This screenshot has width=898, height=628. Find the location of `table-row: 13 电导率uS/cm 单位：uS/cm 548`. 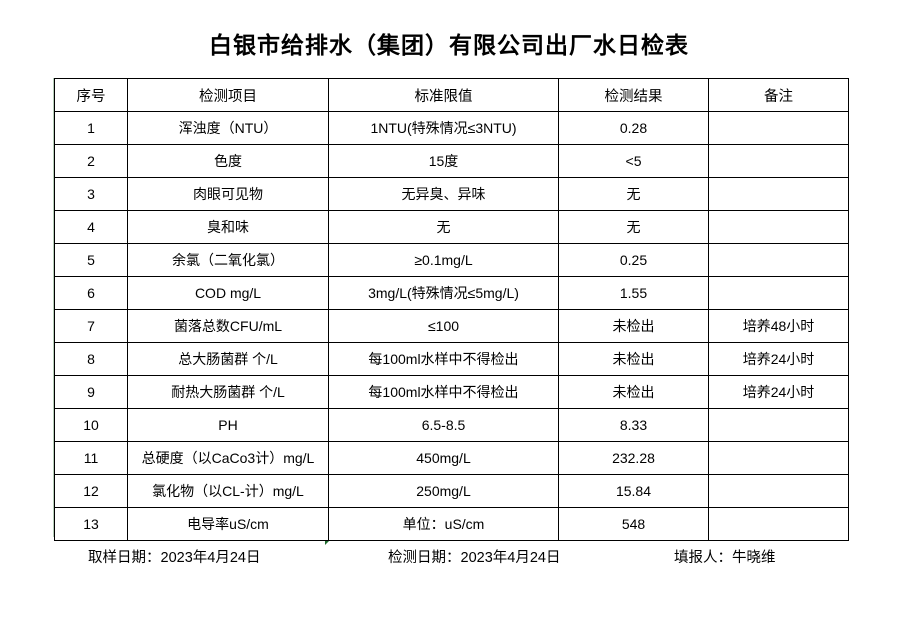

table-row: 13 电导率uS/cm 单位：uS/cm 548 is located at coordinates (451, 524).